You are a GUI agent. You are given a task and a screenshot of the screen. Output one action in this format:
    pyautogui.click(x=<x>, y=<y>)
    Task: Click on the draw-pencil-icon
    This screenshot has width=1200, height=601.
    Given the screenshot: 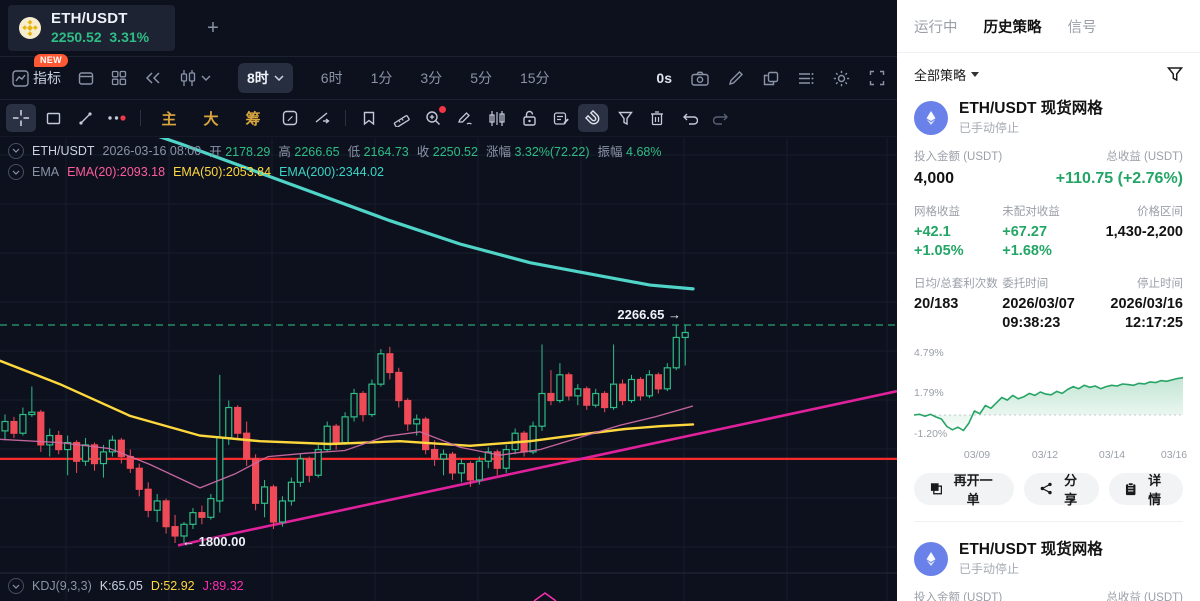 What is the action you would take?
    pyautogui.click(x=464, y=118)
    